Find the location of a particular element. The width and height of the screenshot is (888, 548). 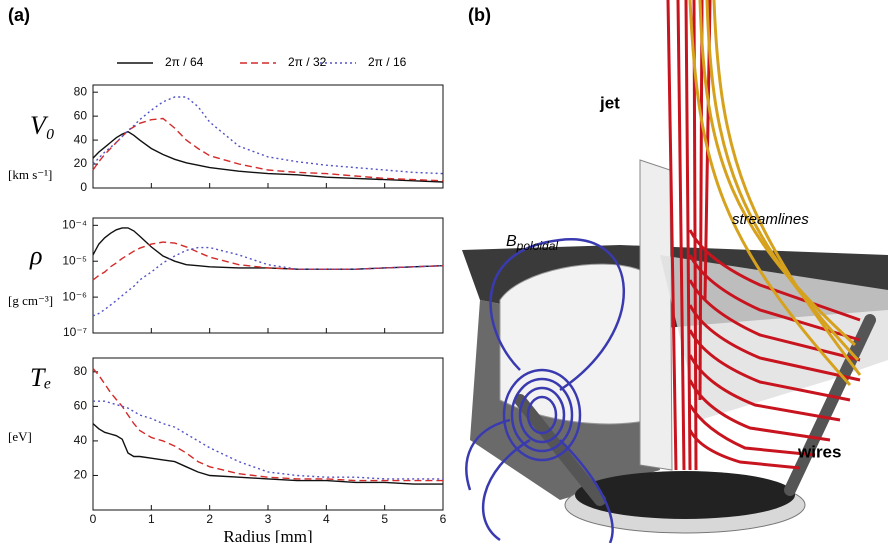

y-tick-label: 10⁻⁶ is located at coordinates (74, 296).